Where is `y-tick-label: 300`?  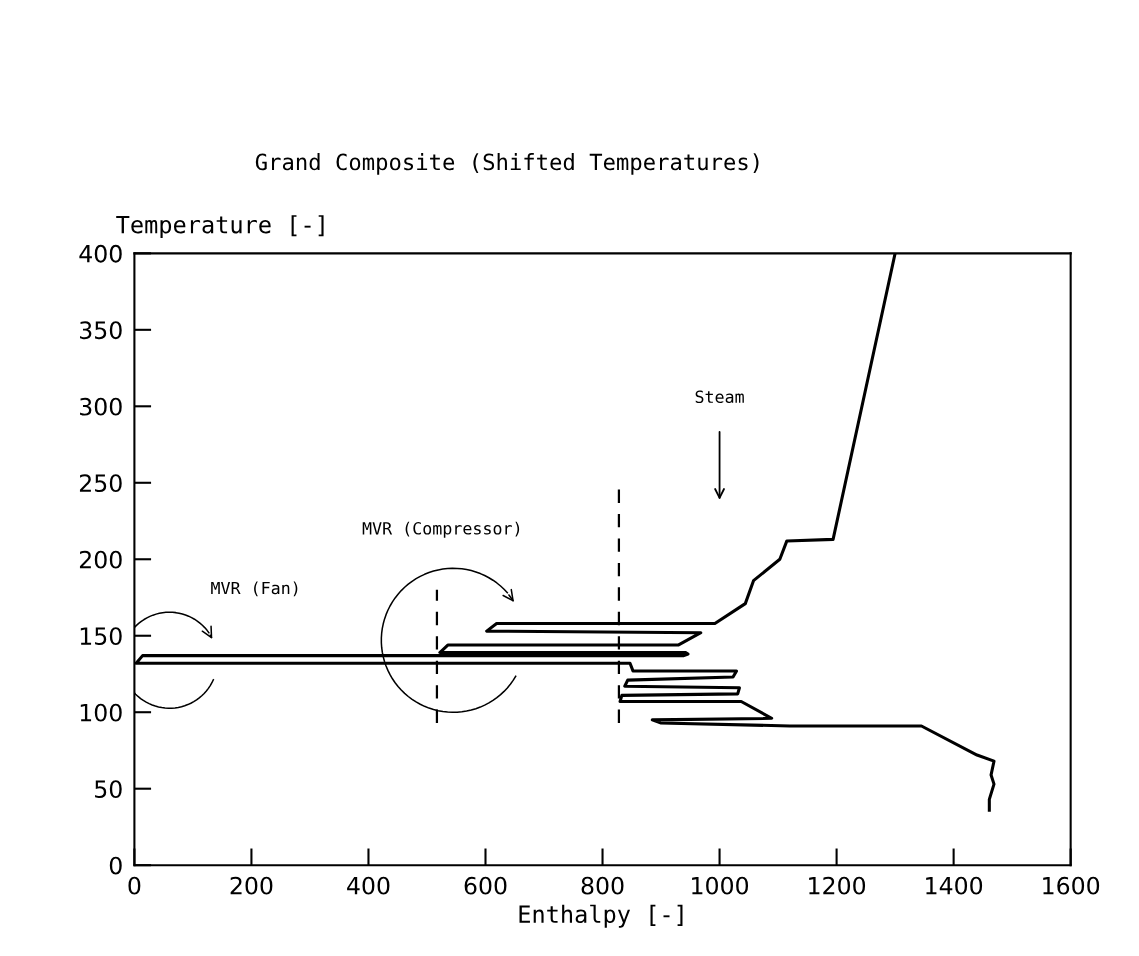 y-tick-label: 300 is located at coordinates (101, 406).